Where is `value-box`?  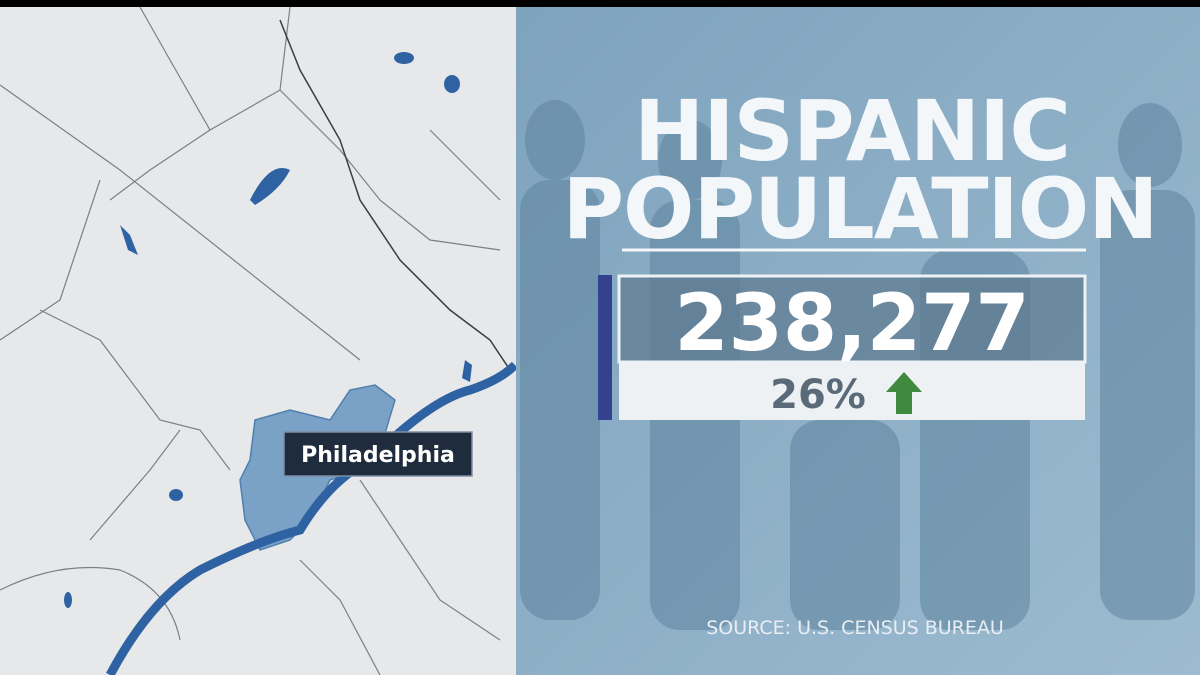
value-box is located at coordinates (852, 319).